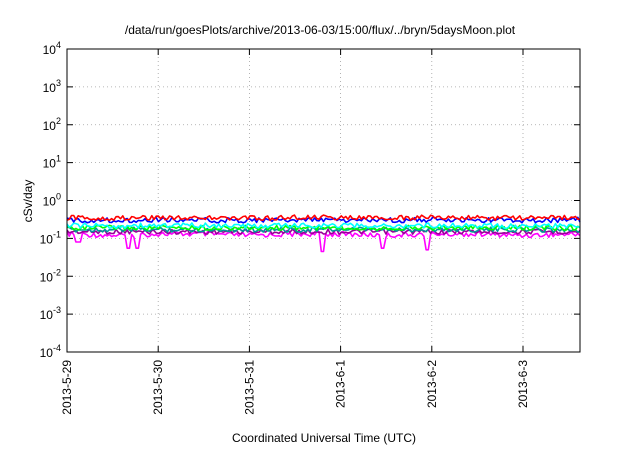  Describe the element at coordinates (158, 387) in the screenshot. I see `x-tick-label: 2013-5-30` at that location.